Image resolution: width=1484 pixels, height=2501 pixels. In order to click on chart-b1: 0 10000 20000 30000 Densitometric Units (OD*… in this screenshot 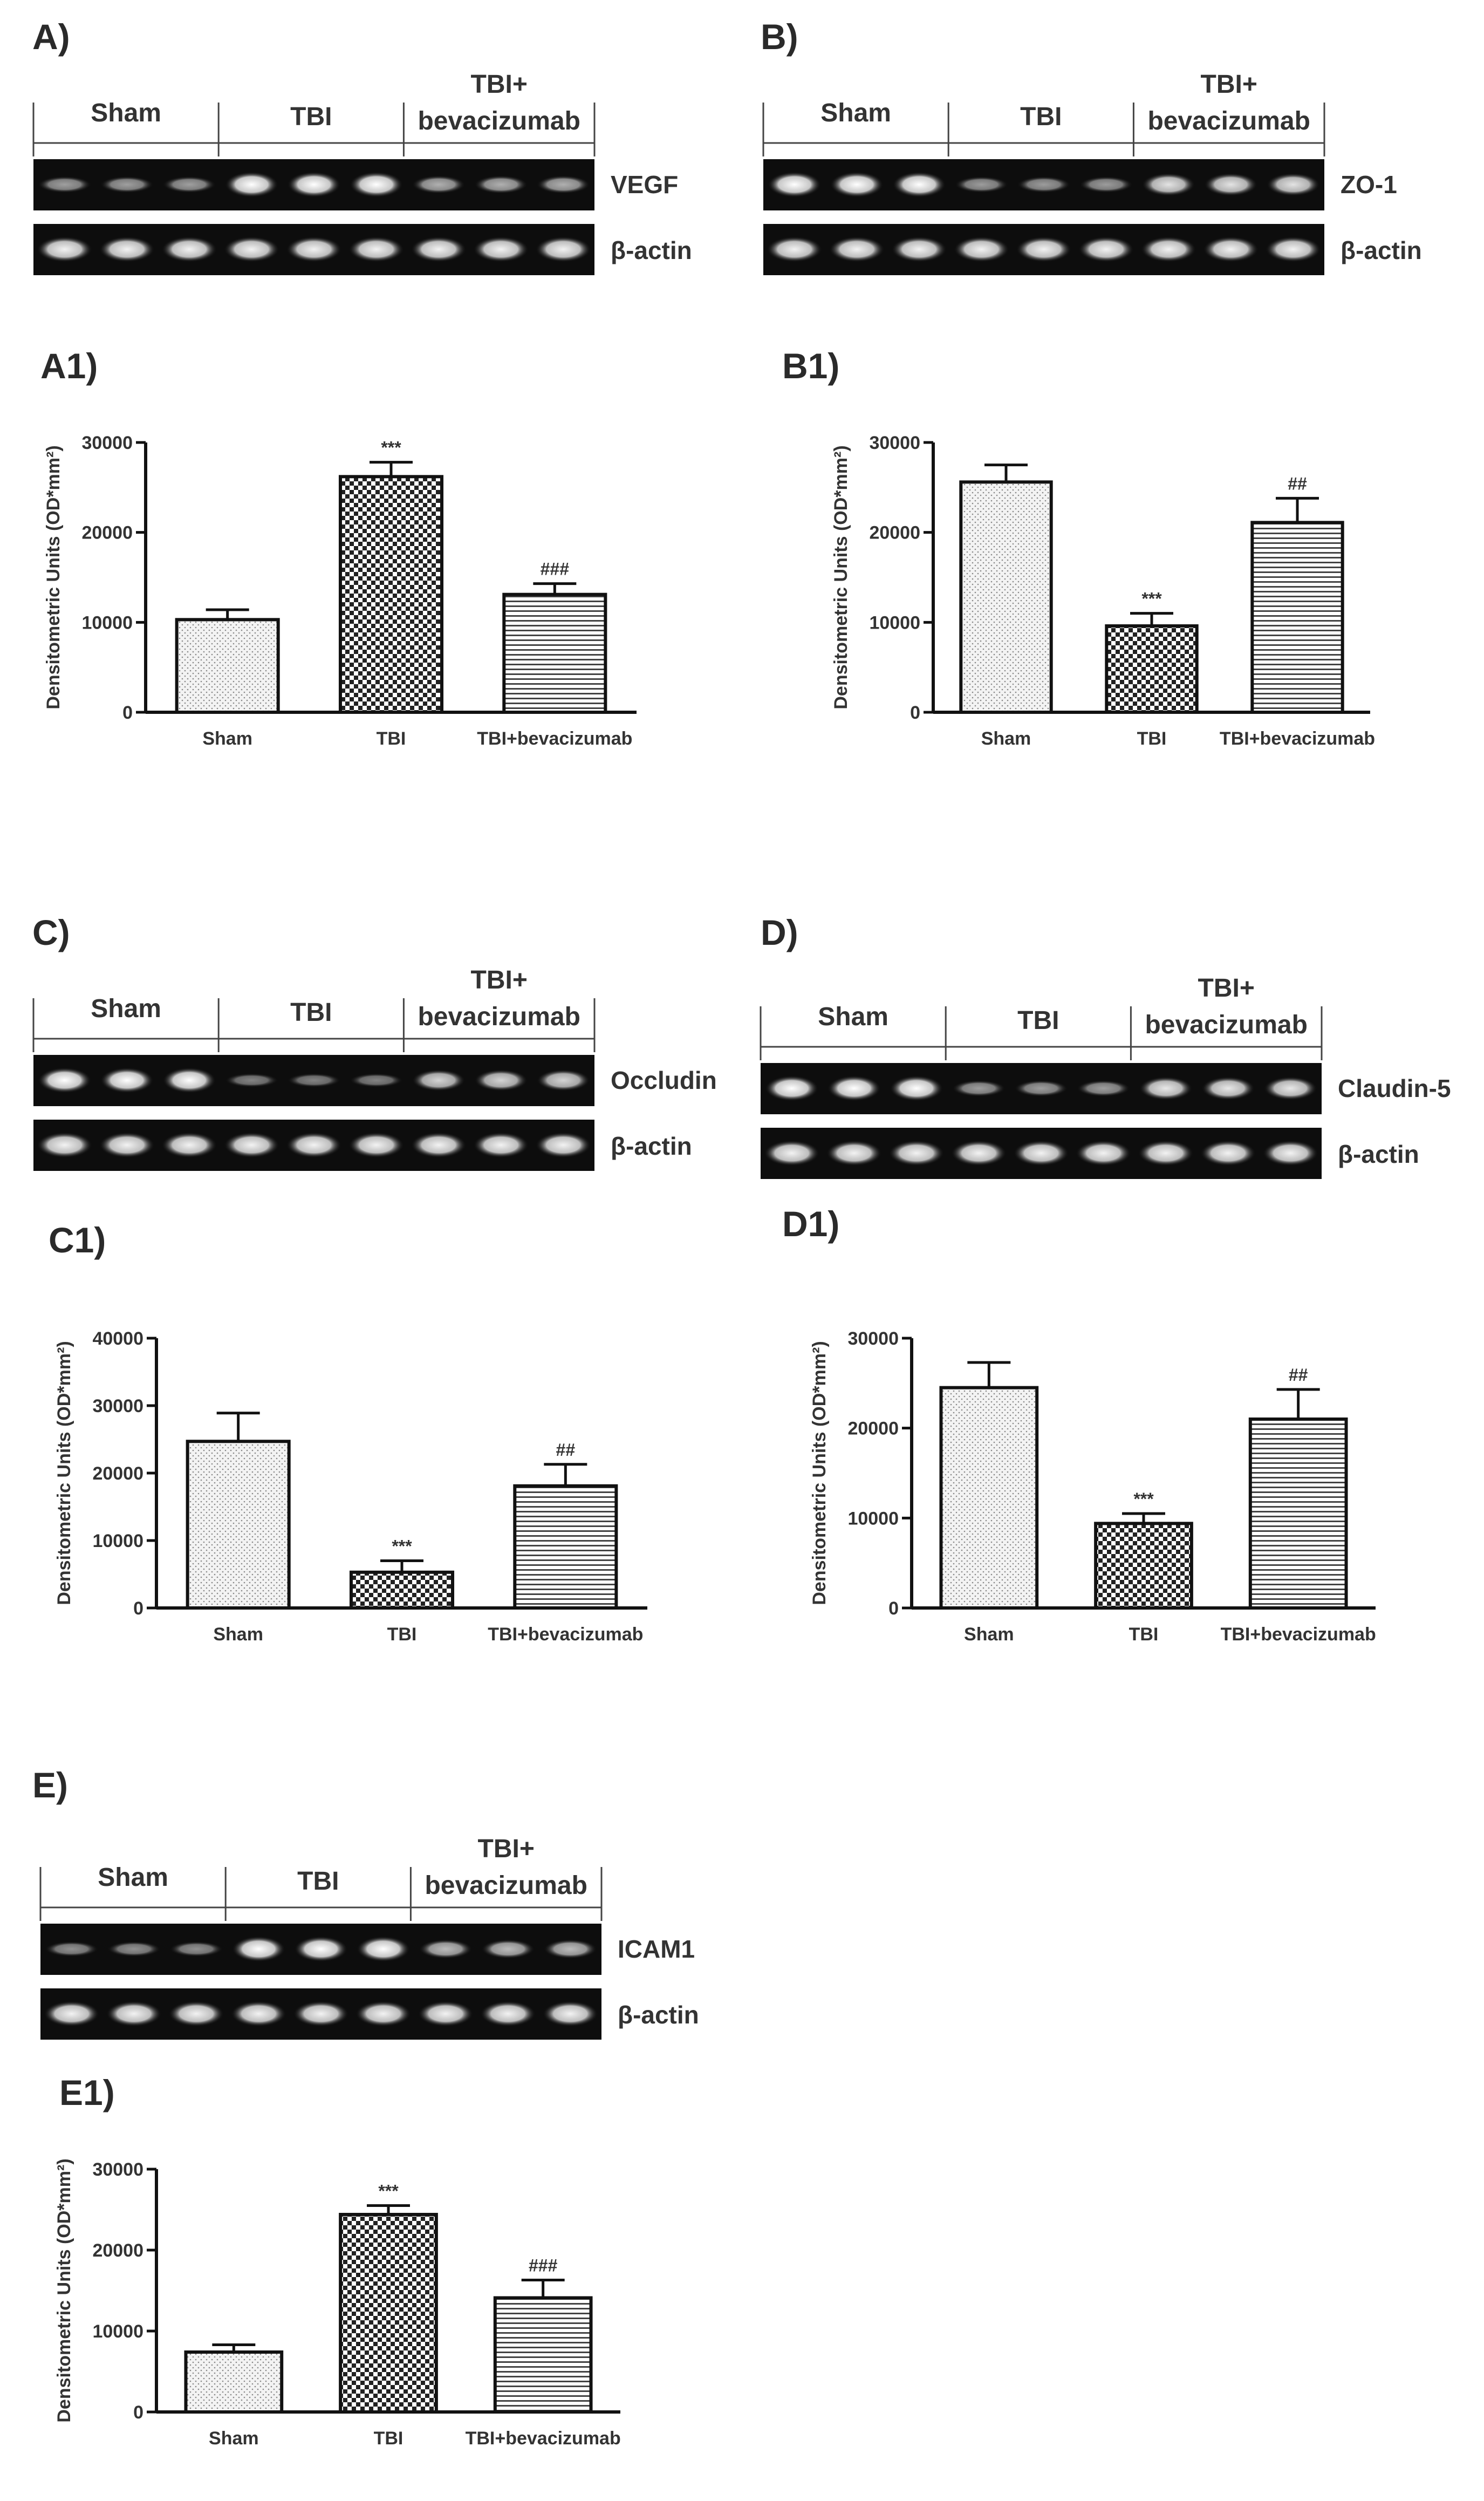, I will do `click(1106, 610)`.